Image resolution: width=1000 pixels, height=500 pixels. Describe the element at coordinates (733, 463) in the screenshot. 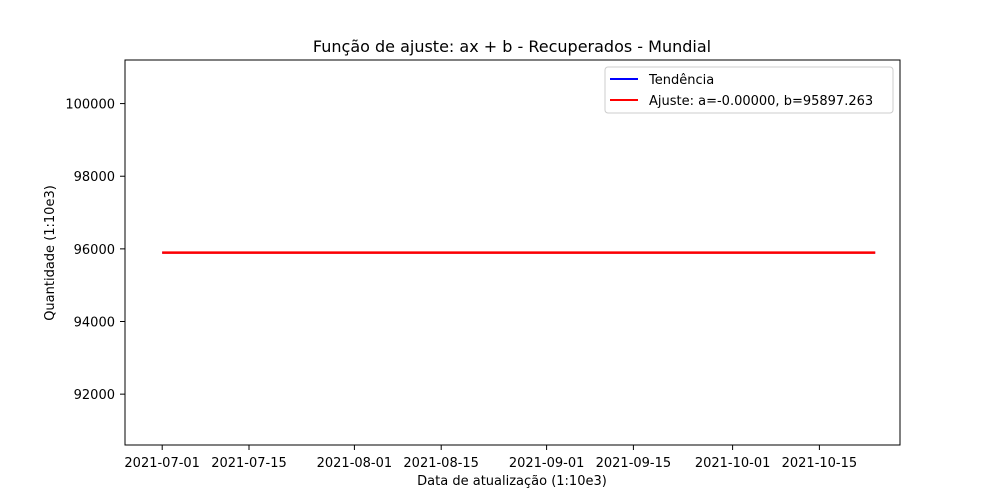

I see `x-tick-label: 2021-10-01` at that location.